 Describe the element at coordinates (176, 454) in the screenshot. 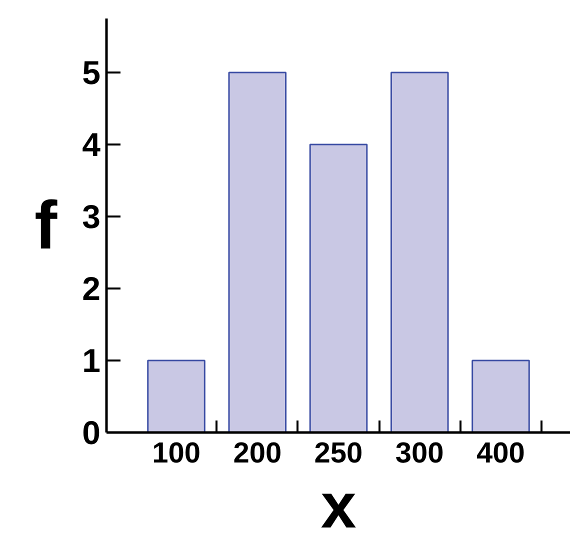

I see `x-tick-label: 100` at that location.